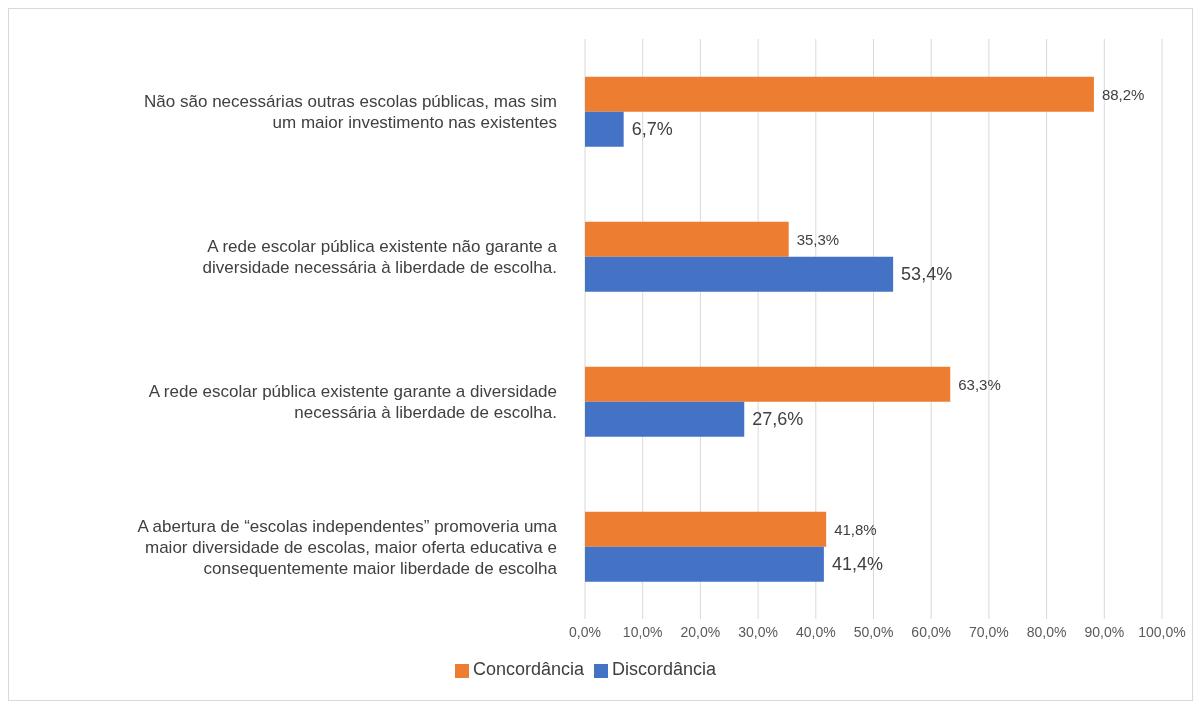  Describe the element at coordinates (664, 669) in the screenshot. I see `legend-label: Discordância` at that location.